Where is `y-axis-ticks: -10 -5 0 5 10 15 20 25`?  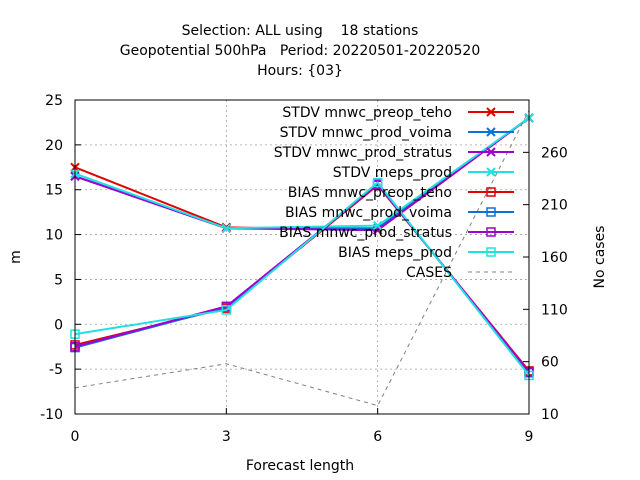 y-axis-ticks: -10 -5 0 5 10 15 20 25 is located at coordinates (60, 258).